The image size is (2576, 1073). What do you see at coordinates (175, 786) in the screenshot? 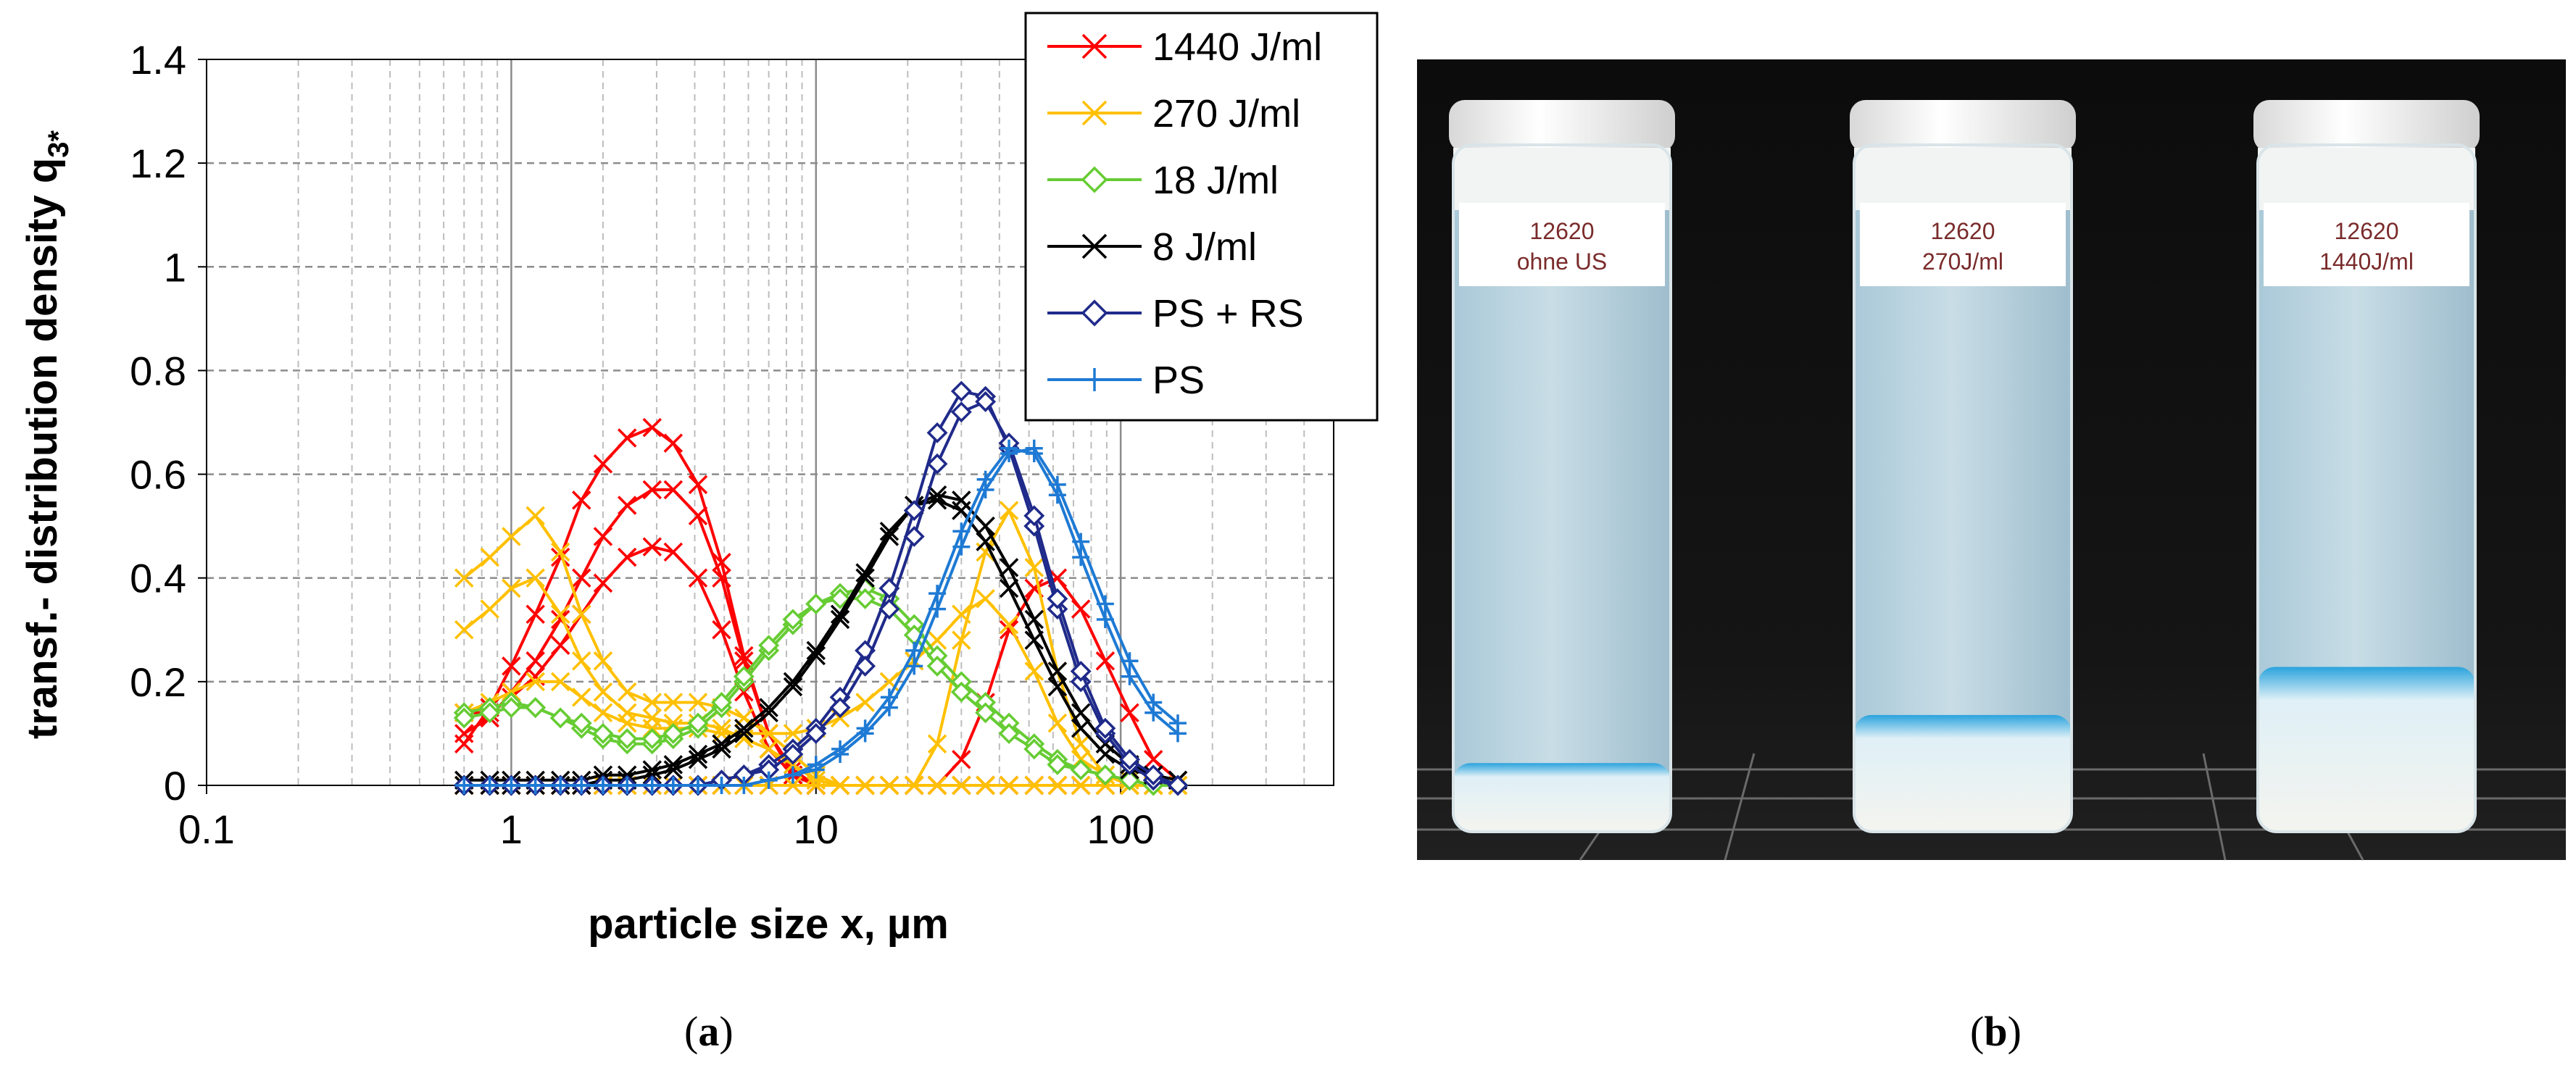
I see `y-tick-label: 0` at bounding box center [175, 786].